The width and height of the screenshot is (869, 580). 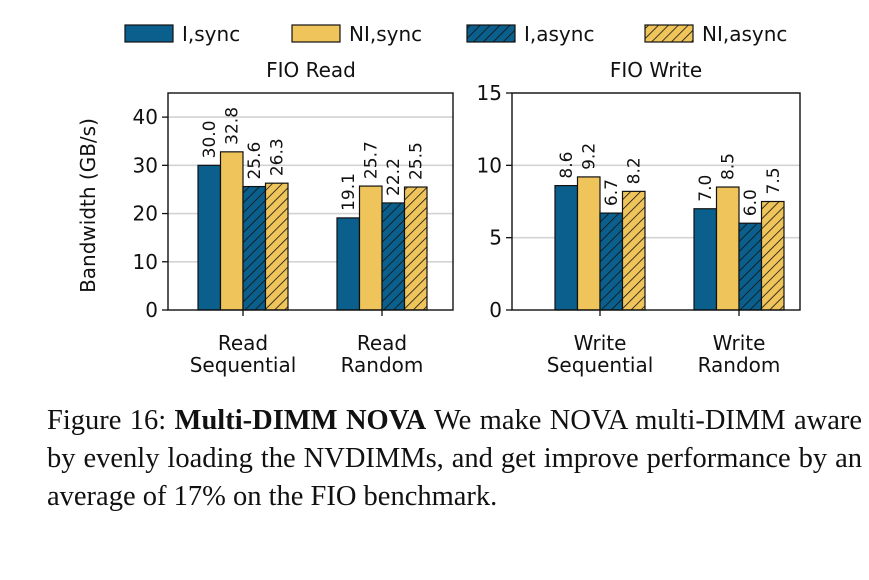 I want to click on bar-value-label: 26.3, so click(x=278, y=157).